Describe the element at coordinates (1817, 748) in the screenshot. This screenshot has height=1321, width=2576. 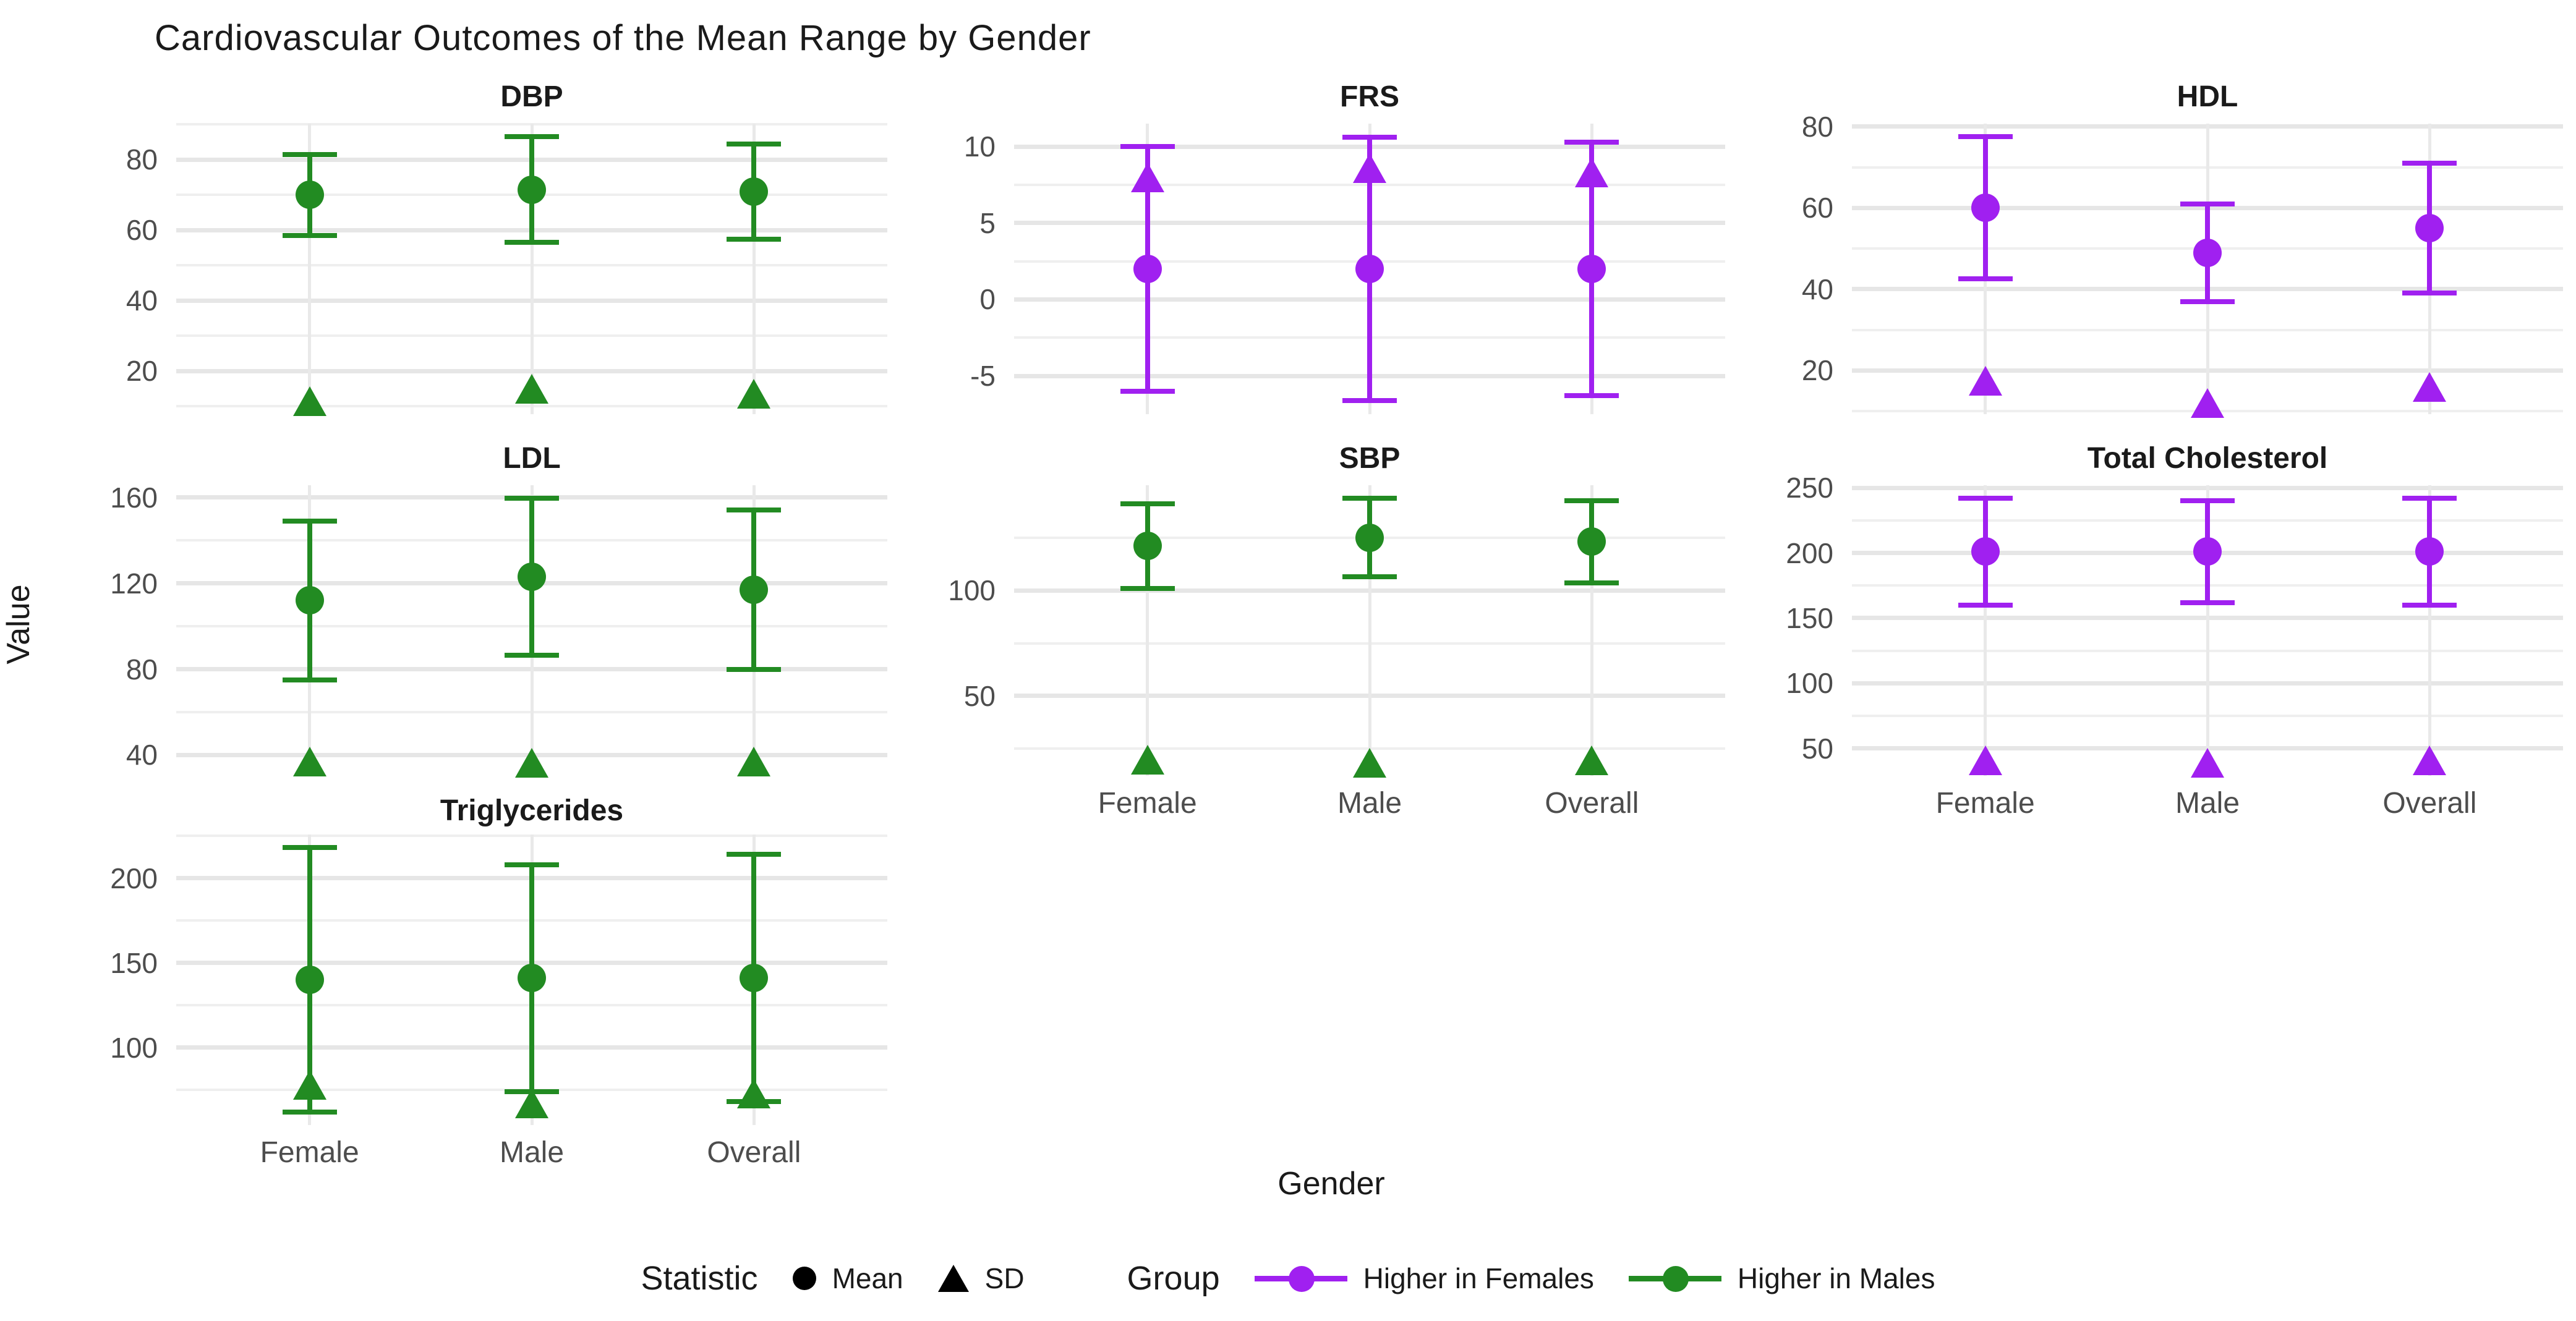
I see `y-tick-label: 50` at that location.